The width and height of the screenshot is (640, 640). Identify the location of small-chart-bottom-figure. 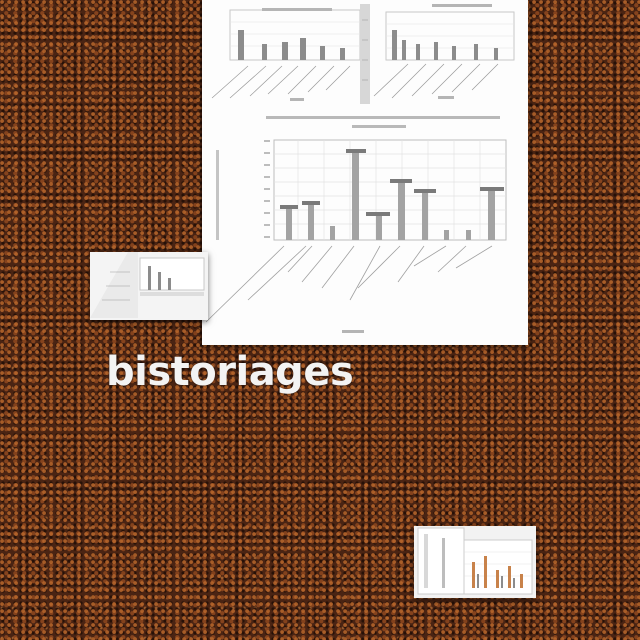
(475, 561).